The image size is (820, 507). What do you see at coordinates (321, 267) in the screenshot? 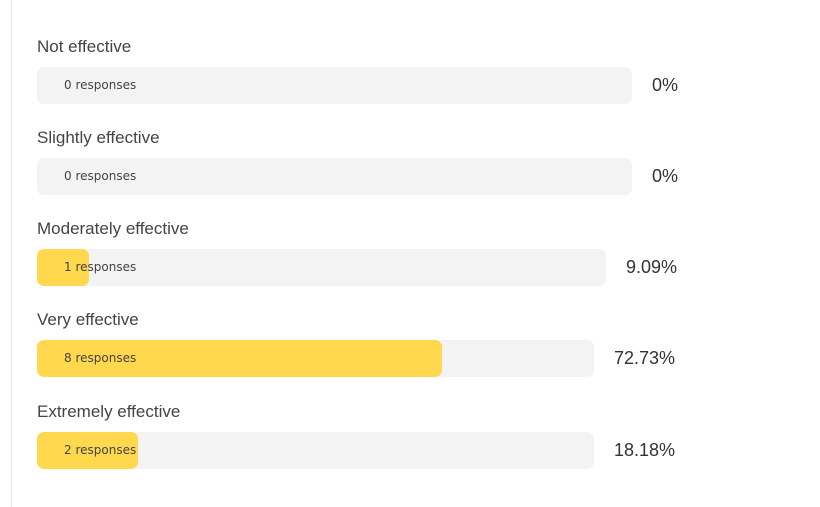
I see `result-bar-track: 1 responses` at bounding box center [321, 267].